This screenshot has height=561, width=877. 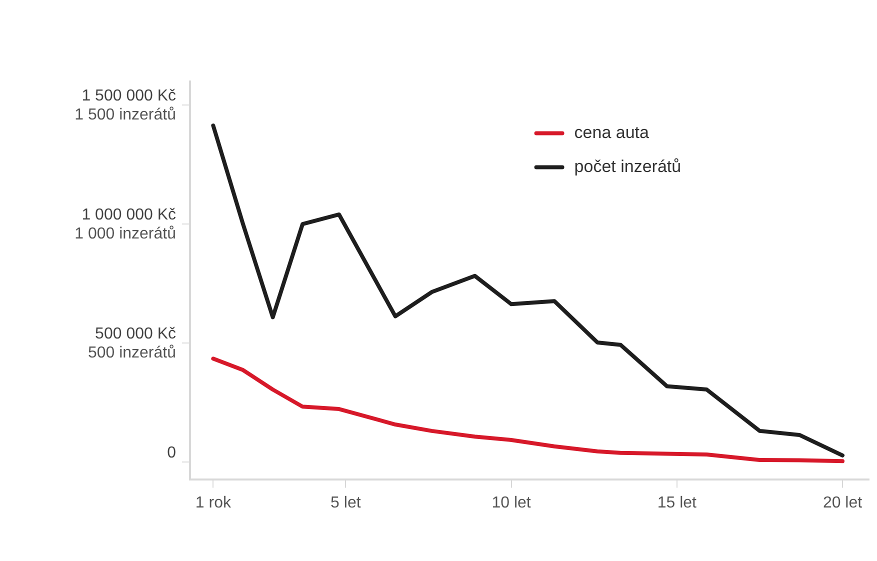 What do you see at coordinates (129, 215) in the screenshot?
I see `y-tick-label: 1 000 000 Kč` at bounding box center [129, 215].